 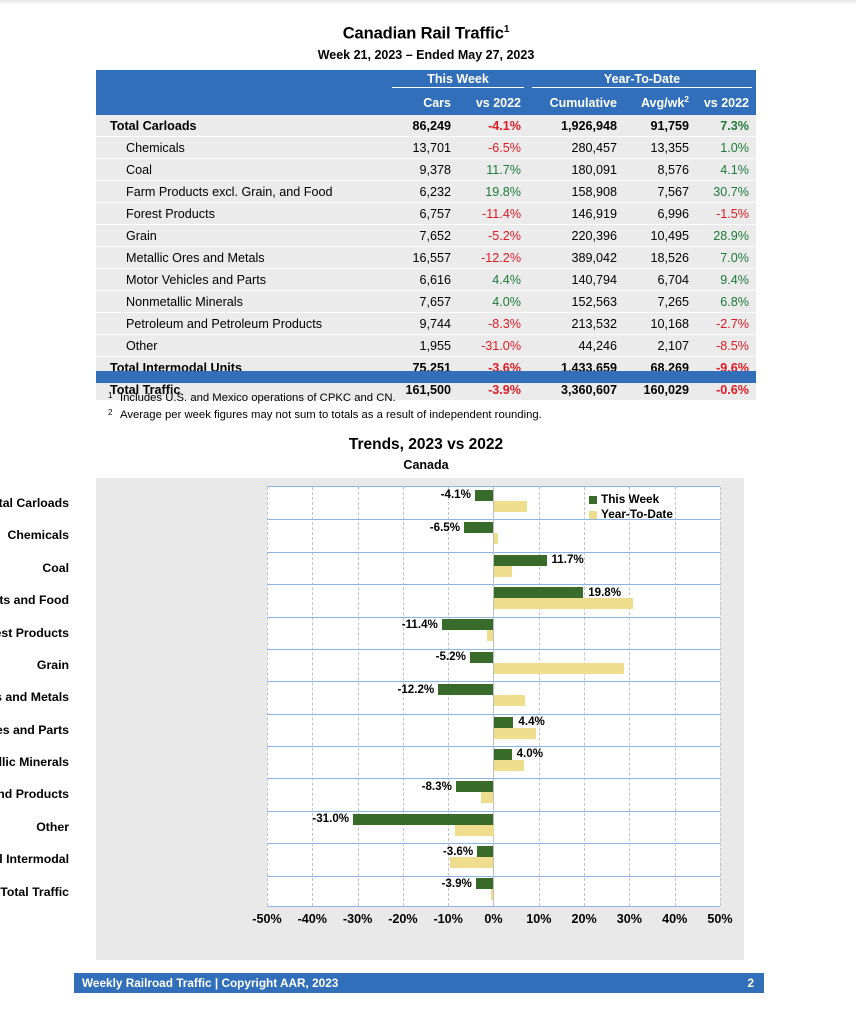 I want to click on chart-category-label: Other, so click(x=52, y=826).